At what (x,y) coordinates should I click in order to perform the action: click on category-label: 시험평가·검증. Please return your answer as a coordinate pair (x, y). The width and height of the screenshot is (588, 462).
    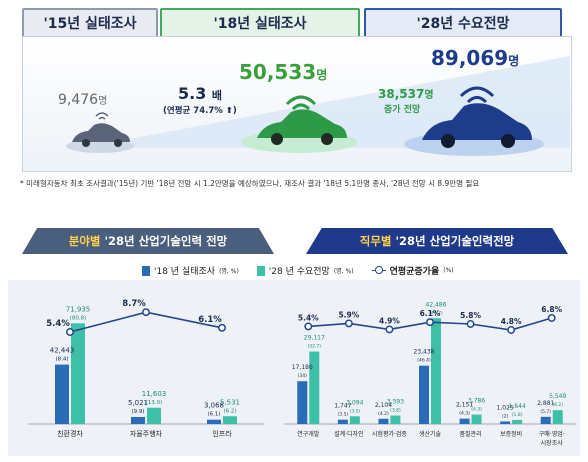
    Looking at the image, I should click on (390, 434).